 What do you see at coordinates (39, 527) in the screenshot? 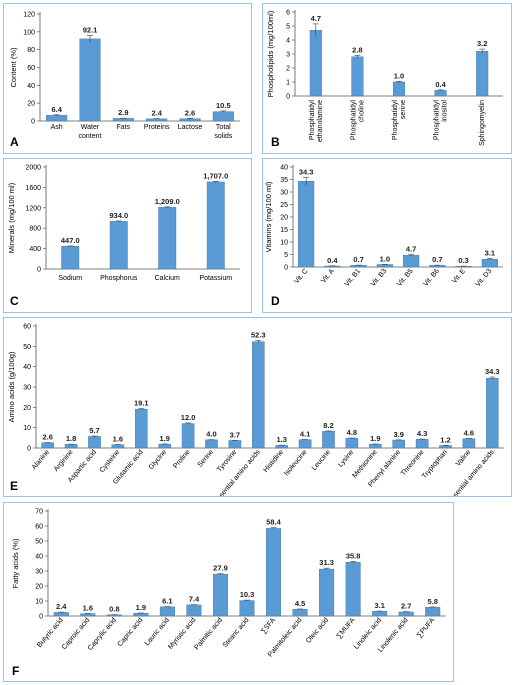
I see `ytick-label-f-60: 60` at bounding box center [39, 527].